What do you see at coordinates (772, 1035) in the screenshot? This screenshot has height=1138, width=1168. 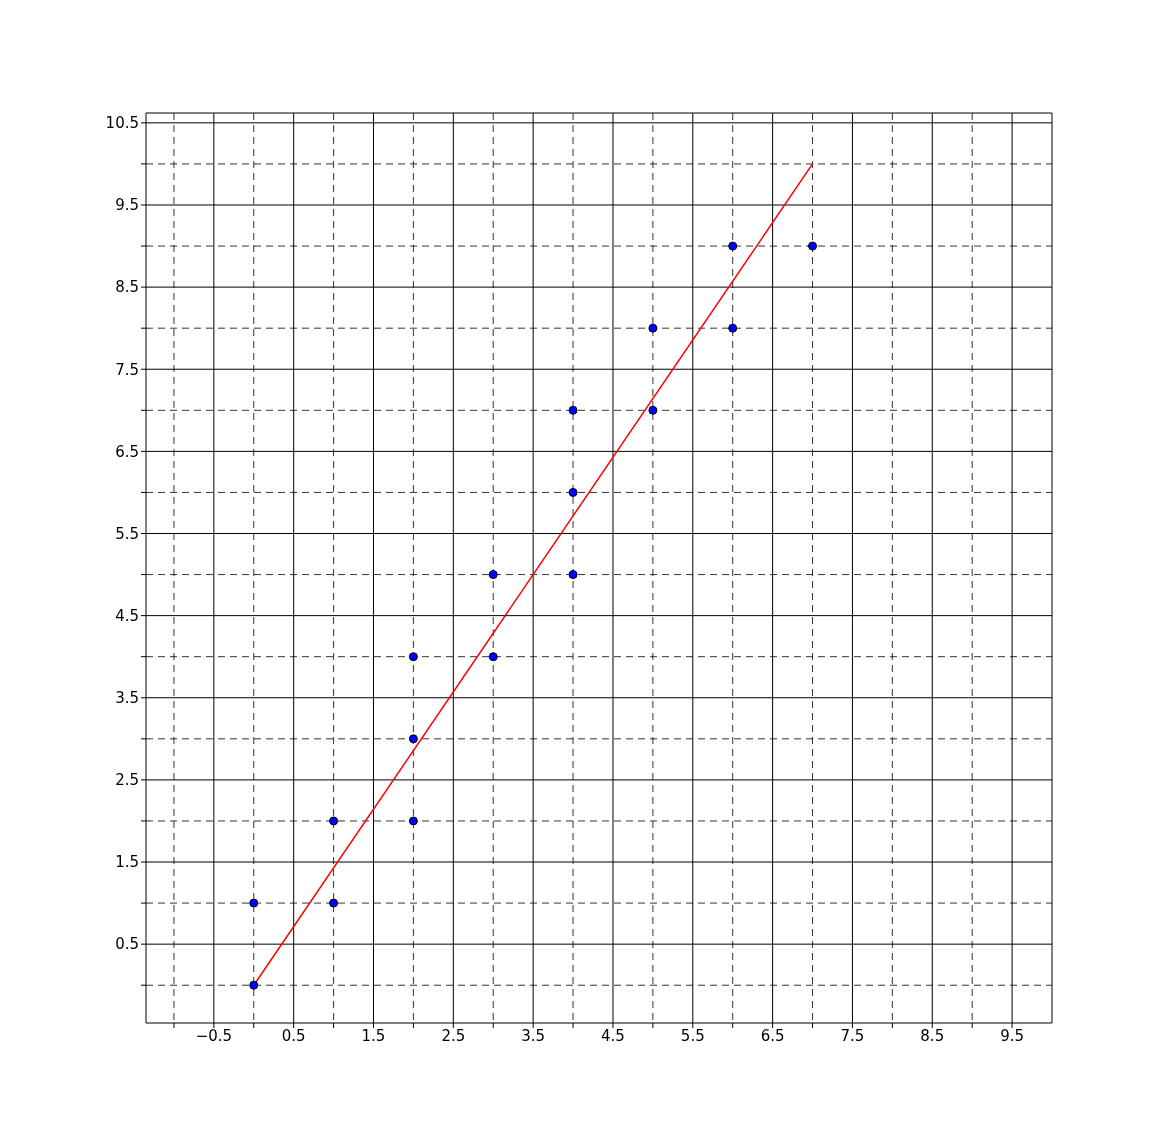 I see `x-tick-label: 6.5` at bounding box center [772, 1035].